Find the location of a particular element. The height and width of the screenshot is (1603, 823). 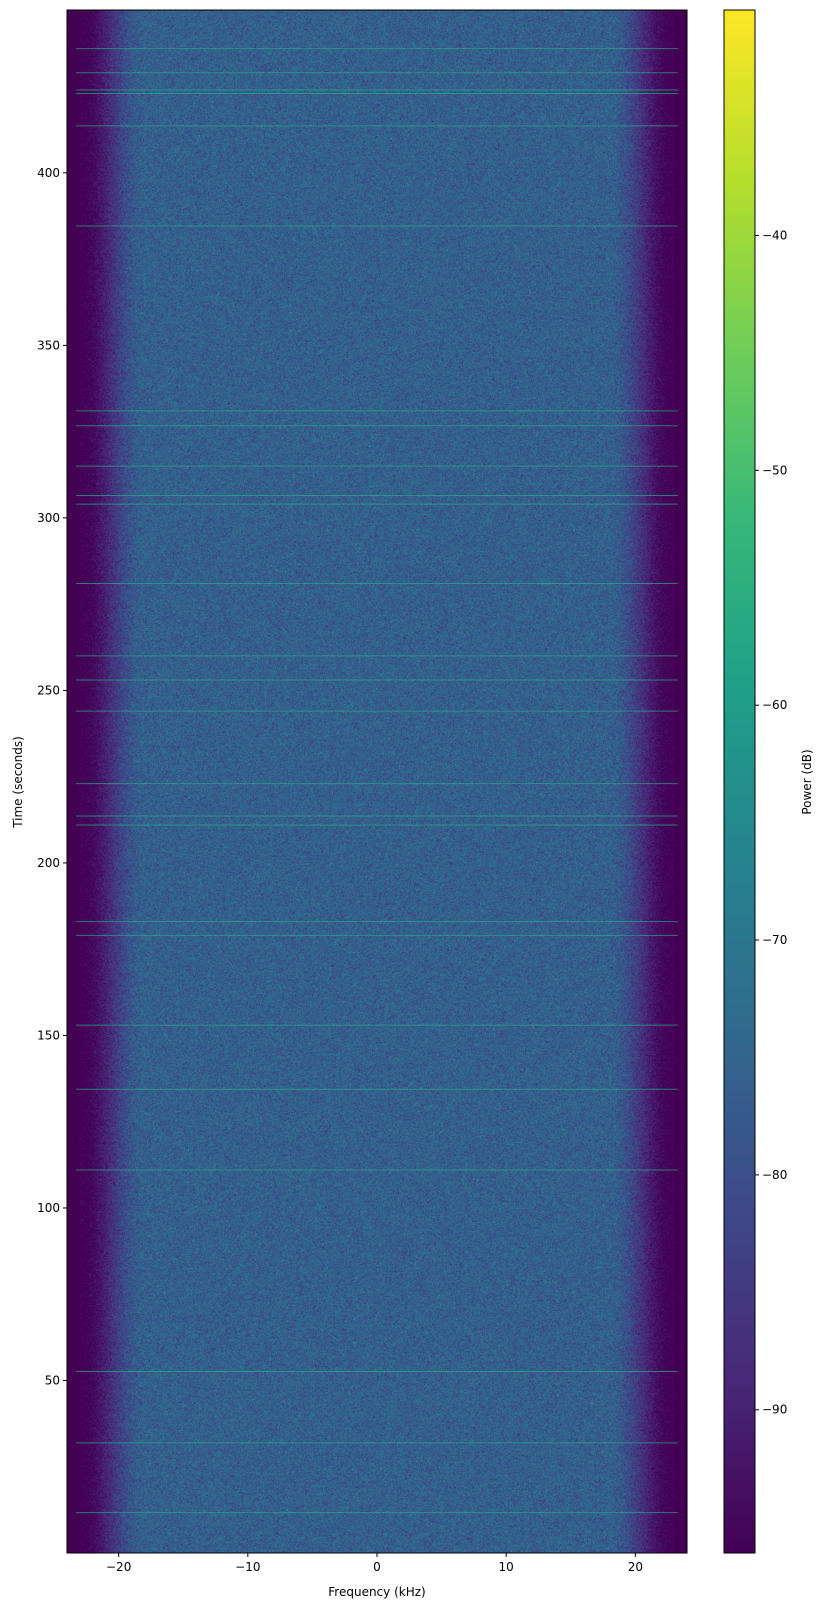

y-tick-label: 400 is located at coordinates (48, 173).